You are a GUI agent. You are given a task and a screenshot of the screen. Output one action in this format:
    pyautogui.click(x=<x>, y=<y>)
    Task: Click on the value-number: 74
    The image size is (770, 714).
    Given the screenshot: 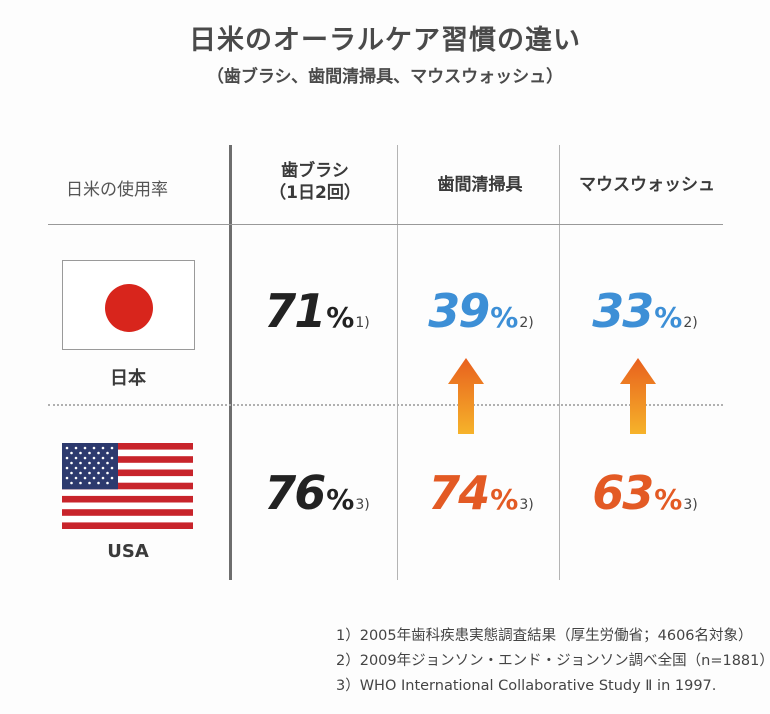 What is the action you would take?
    pyautogui.click(x=459, y=493)
    